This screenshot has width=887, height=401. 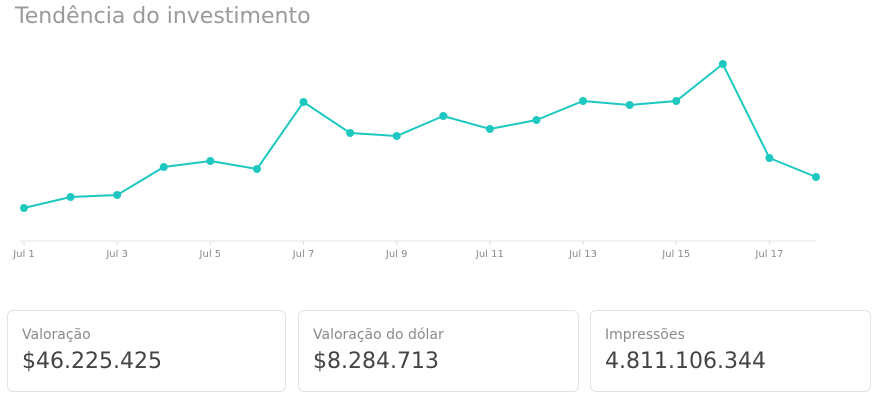 What do you see at coordinates (675, 254) in the screenshot?
I see `x-tick-label: Jul 15` at bounding box center [675, 254].